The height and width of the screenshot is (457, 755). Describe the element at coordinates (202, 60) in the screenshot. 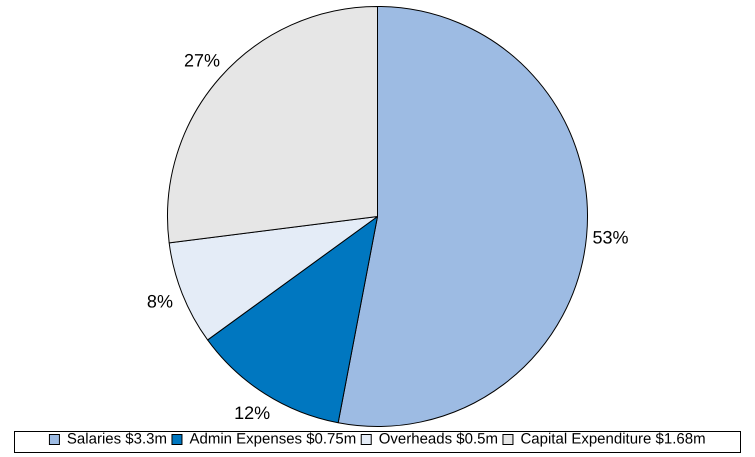

I see `data-label: 27%` at that location.